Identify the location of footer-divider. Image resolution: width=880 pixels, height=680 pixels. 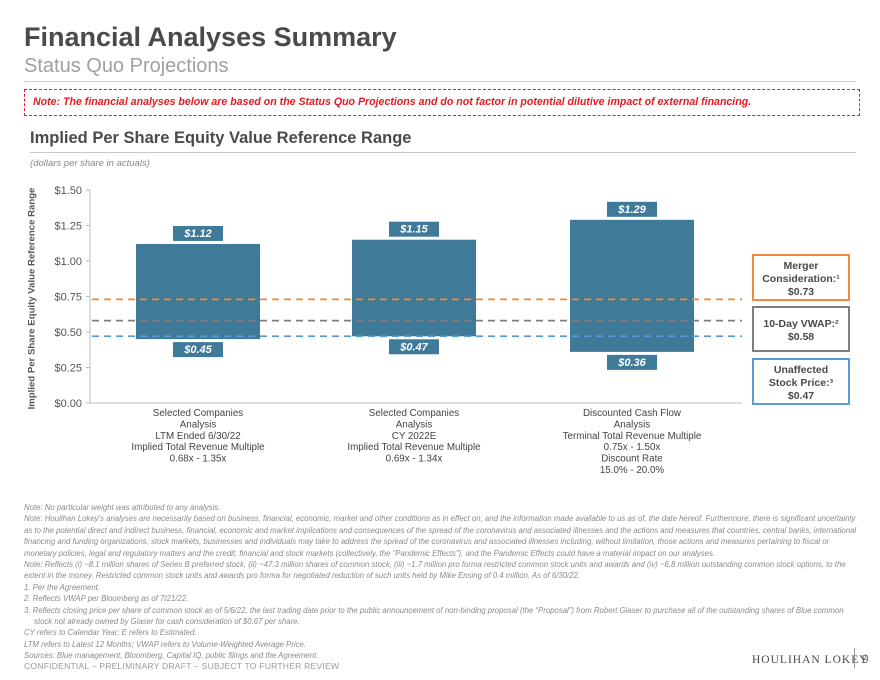
(854, 658).